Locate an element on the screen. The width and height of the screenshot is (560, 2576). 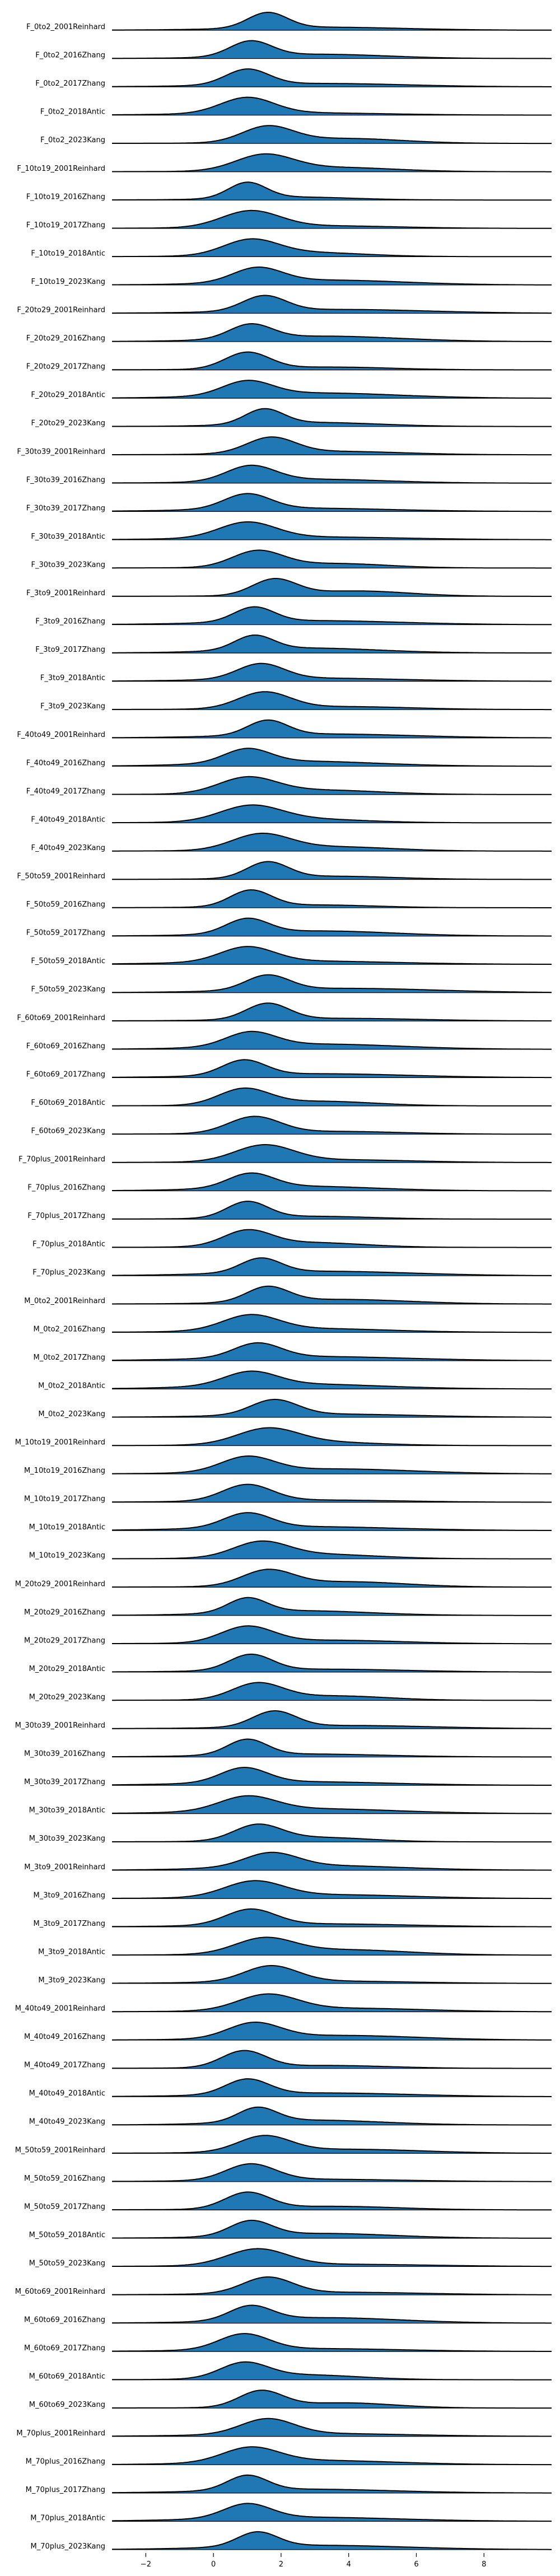
ridge-row: F_40to49_2018Antic is located at coordinates (292, 814).